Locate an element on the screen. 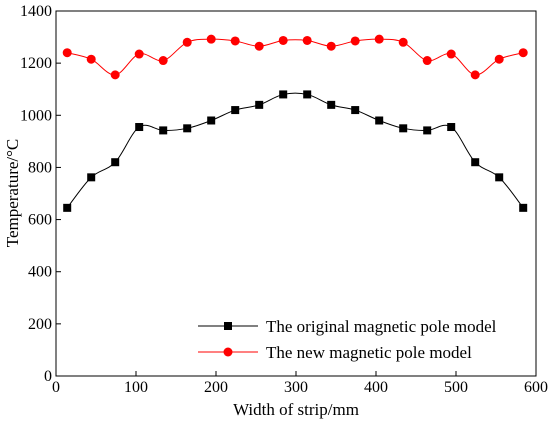 Image resolution: width=550 pixels, height=424 pixels. y-tick-label: 1000 is located at coordinates (36, 115).